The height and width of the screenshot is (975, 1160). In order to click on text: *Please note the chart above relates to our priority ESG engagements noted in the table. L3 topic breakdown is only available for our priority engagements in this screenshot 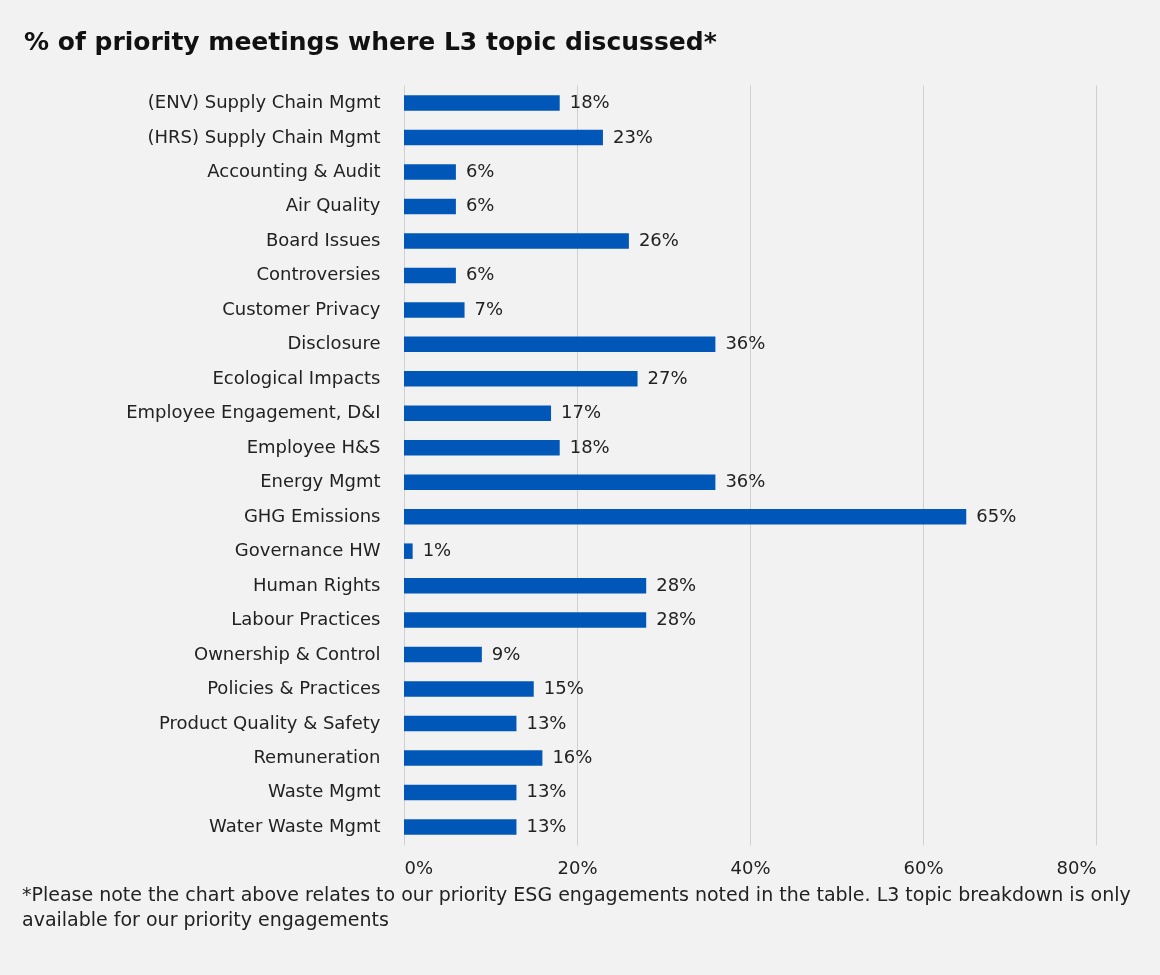, I will do `click(577, 907)`.